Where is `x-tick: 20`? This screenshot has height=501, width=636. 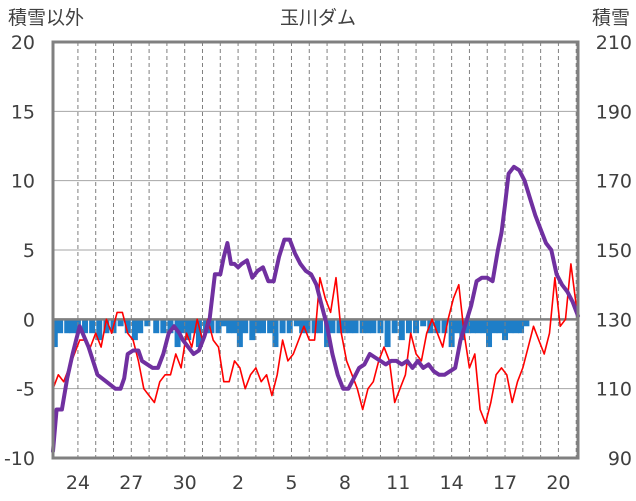
x-tick: 20 is located at coordinates (558, 483).